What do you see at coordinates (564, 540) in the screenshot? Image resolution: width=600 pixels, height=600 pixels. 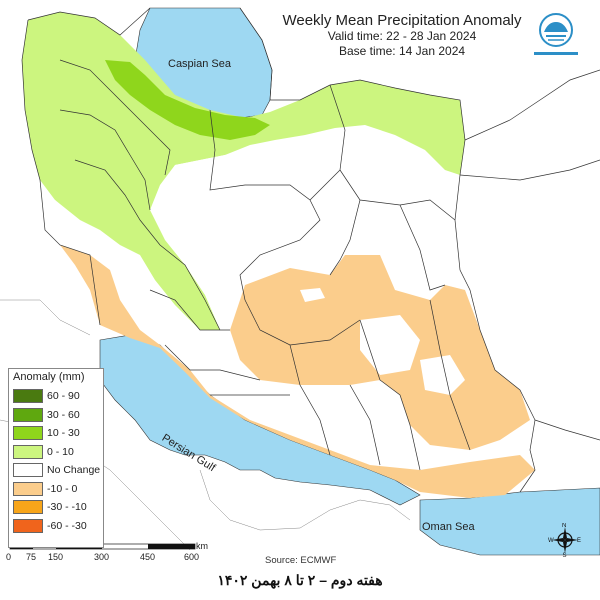 I see `compass-rose-icon: N S W E` at bounding box center [564, 540].